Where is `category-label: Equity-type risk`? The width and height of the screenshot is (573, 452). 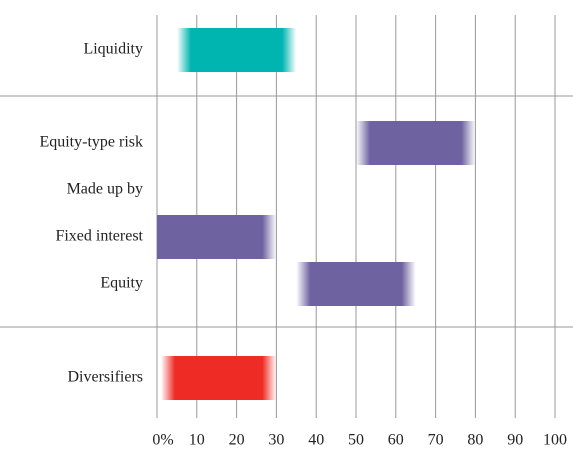
category-label: Equity-type risk is located at coordinates (91, 142).